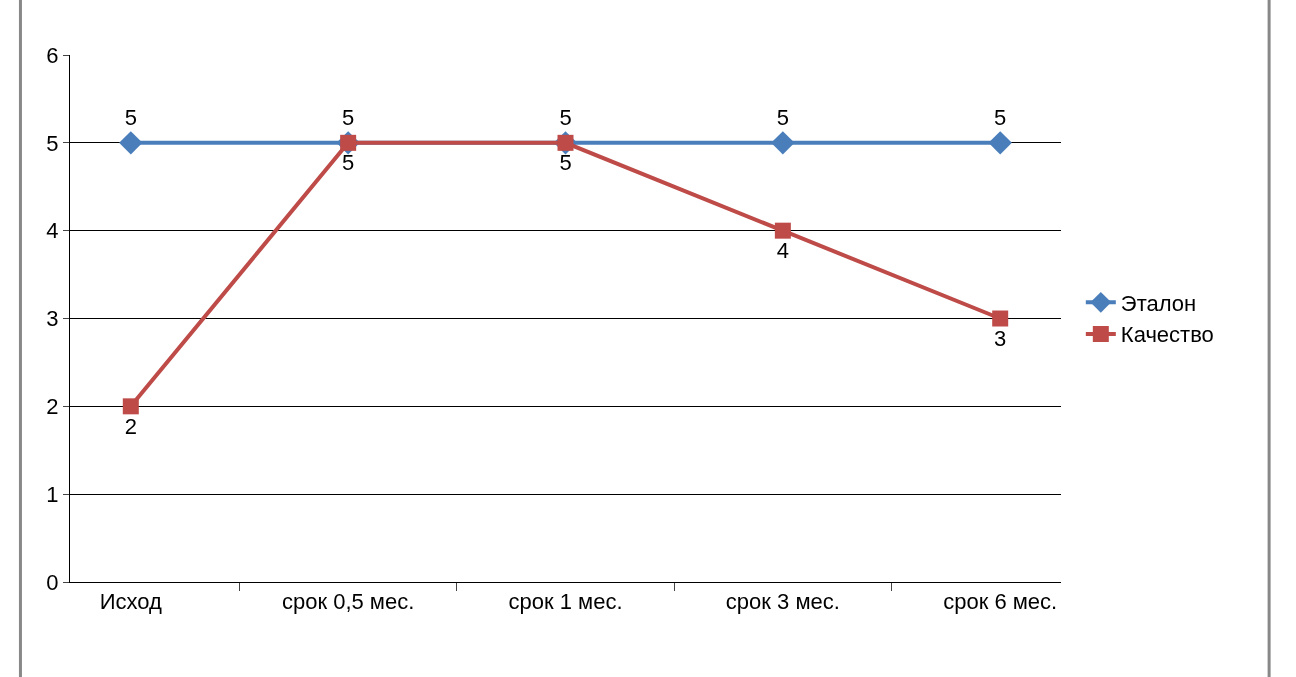 Image resolution: width=1296 pixels, height=677 pixels. What do you see at coordinates (782, 251) in the screenshot?
I see `data-label: 4` at bounding box center [782, 251].